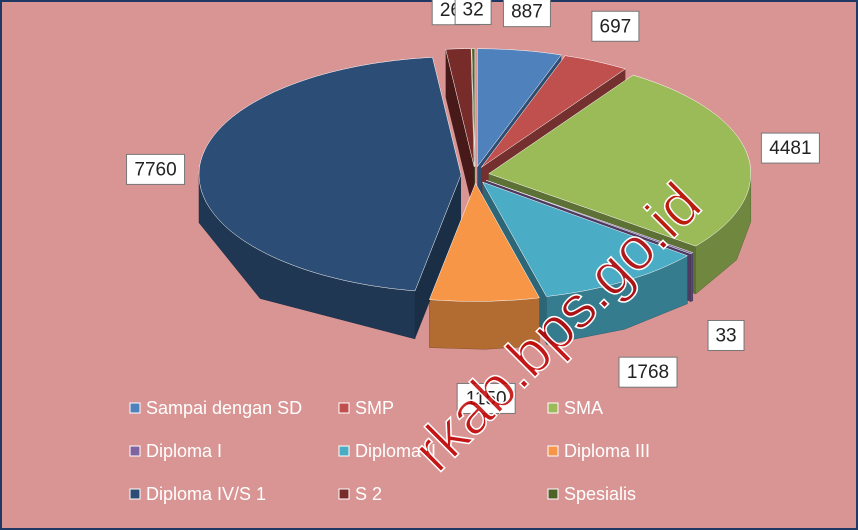 This screenshot has width=858, height=530. I want to click on data-label: 697, so click(616, 26).